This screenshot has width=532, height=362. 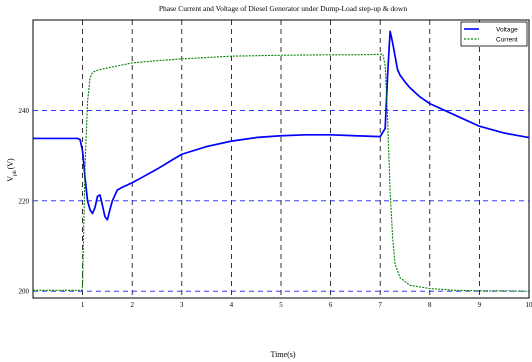 What do you see at coordinates (83, 305) in the screenshot?
I see `x-tick-label: 1` at bounding box center [83, 305].